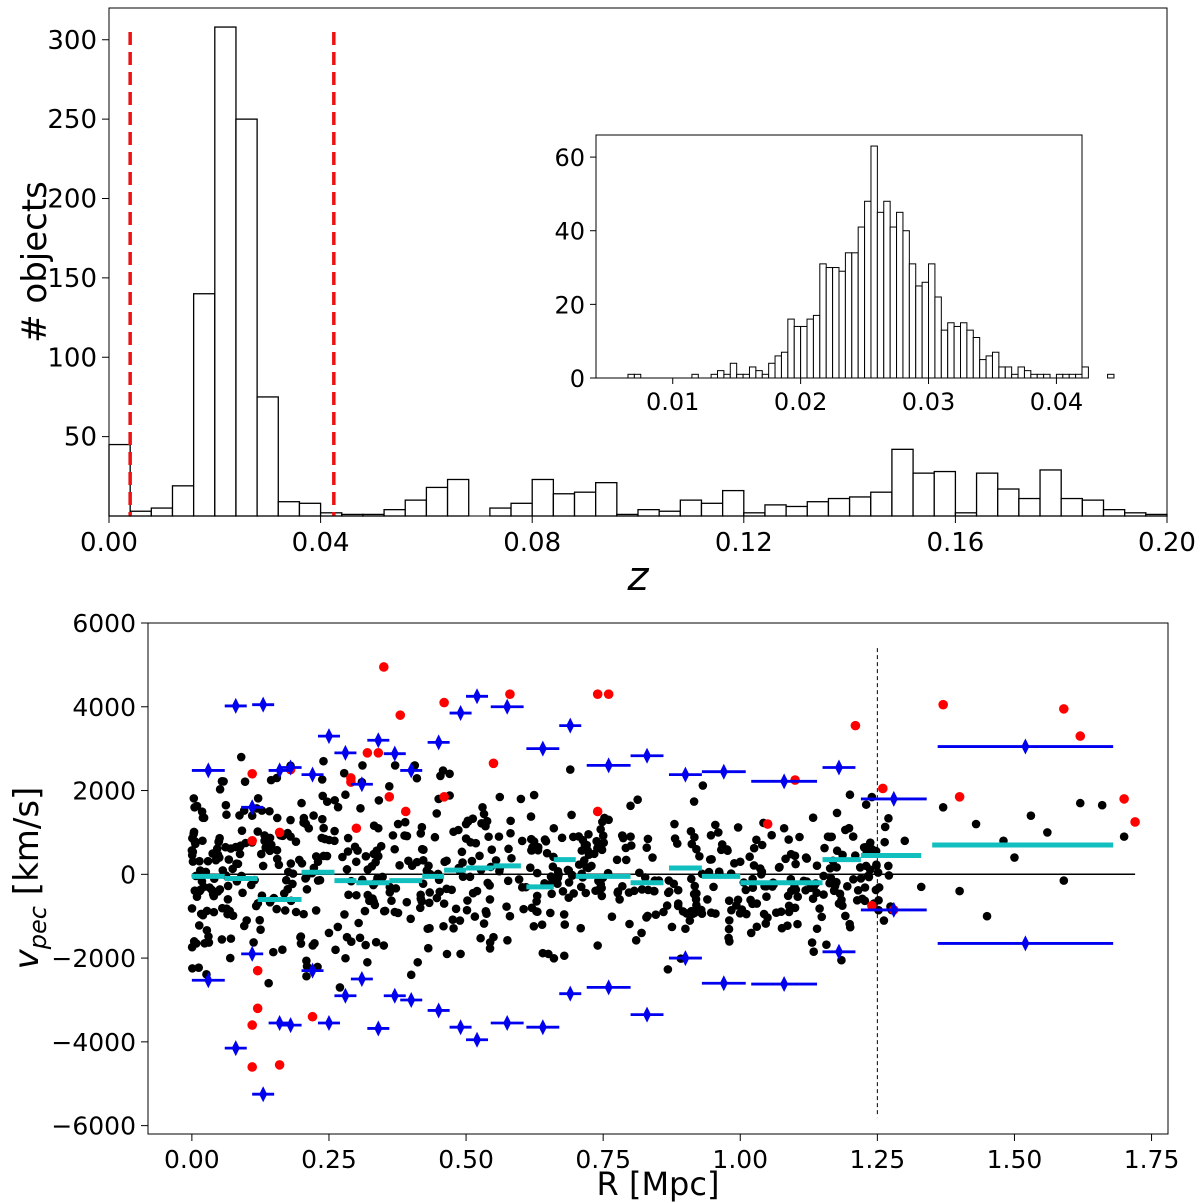  Describe the element at coordinates (1167, 543) in the screenshot. I see `x-tick-label: 0.20` at that location.